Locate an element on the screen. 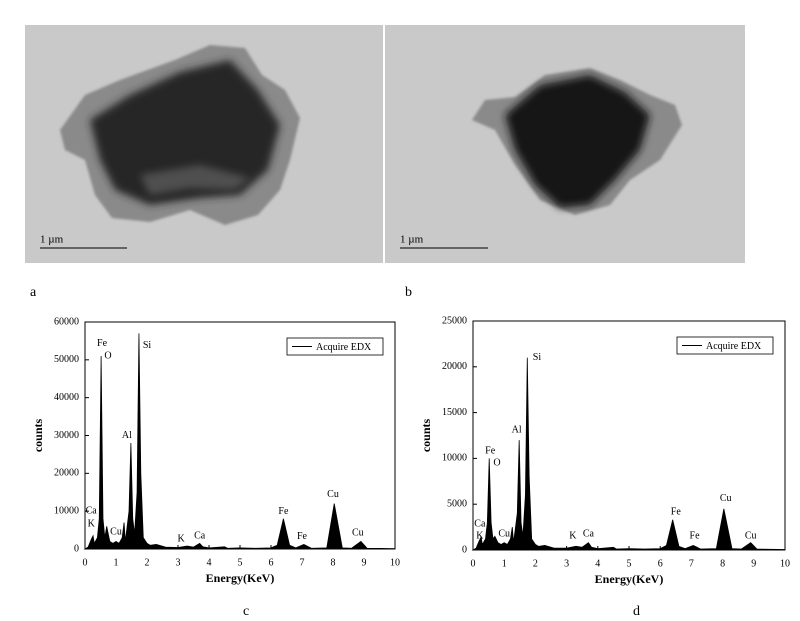 The height and width of the screenshot is (621, 800). y-tick-label: 40000 is located at coordinates (66, 397).